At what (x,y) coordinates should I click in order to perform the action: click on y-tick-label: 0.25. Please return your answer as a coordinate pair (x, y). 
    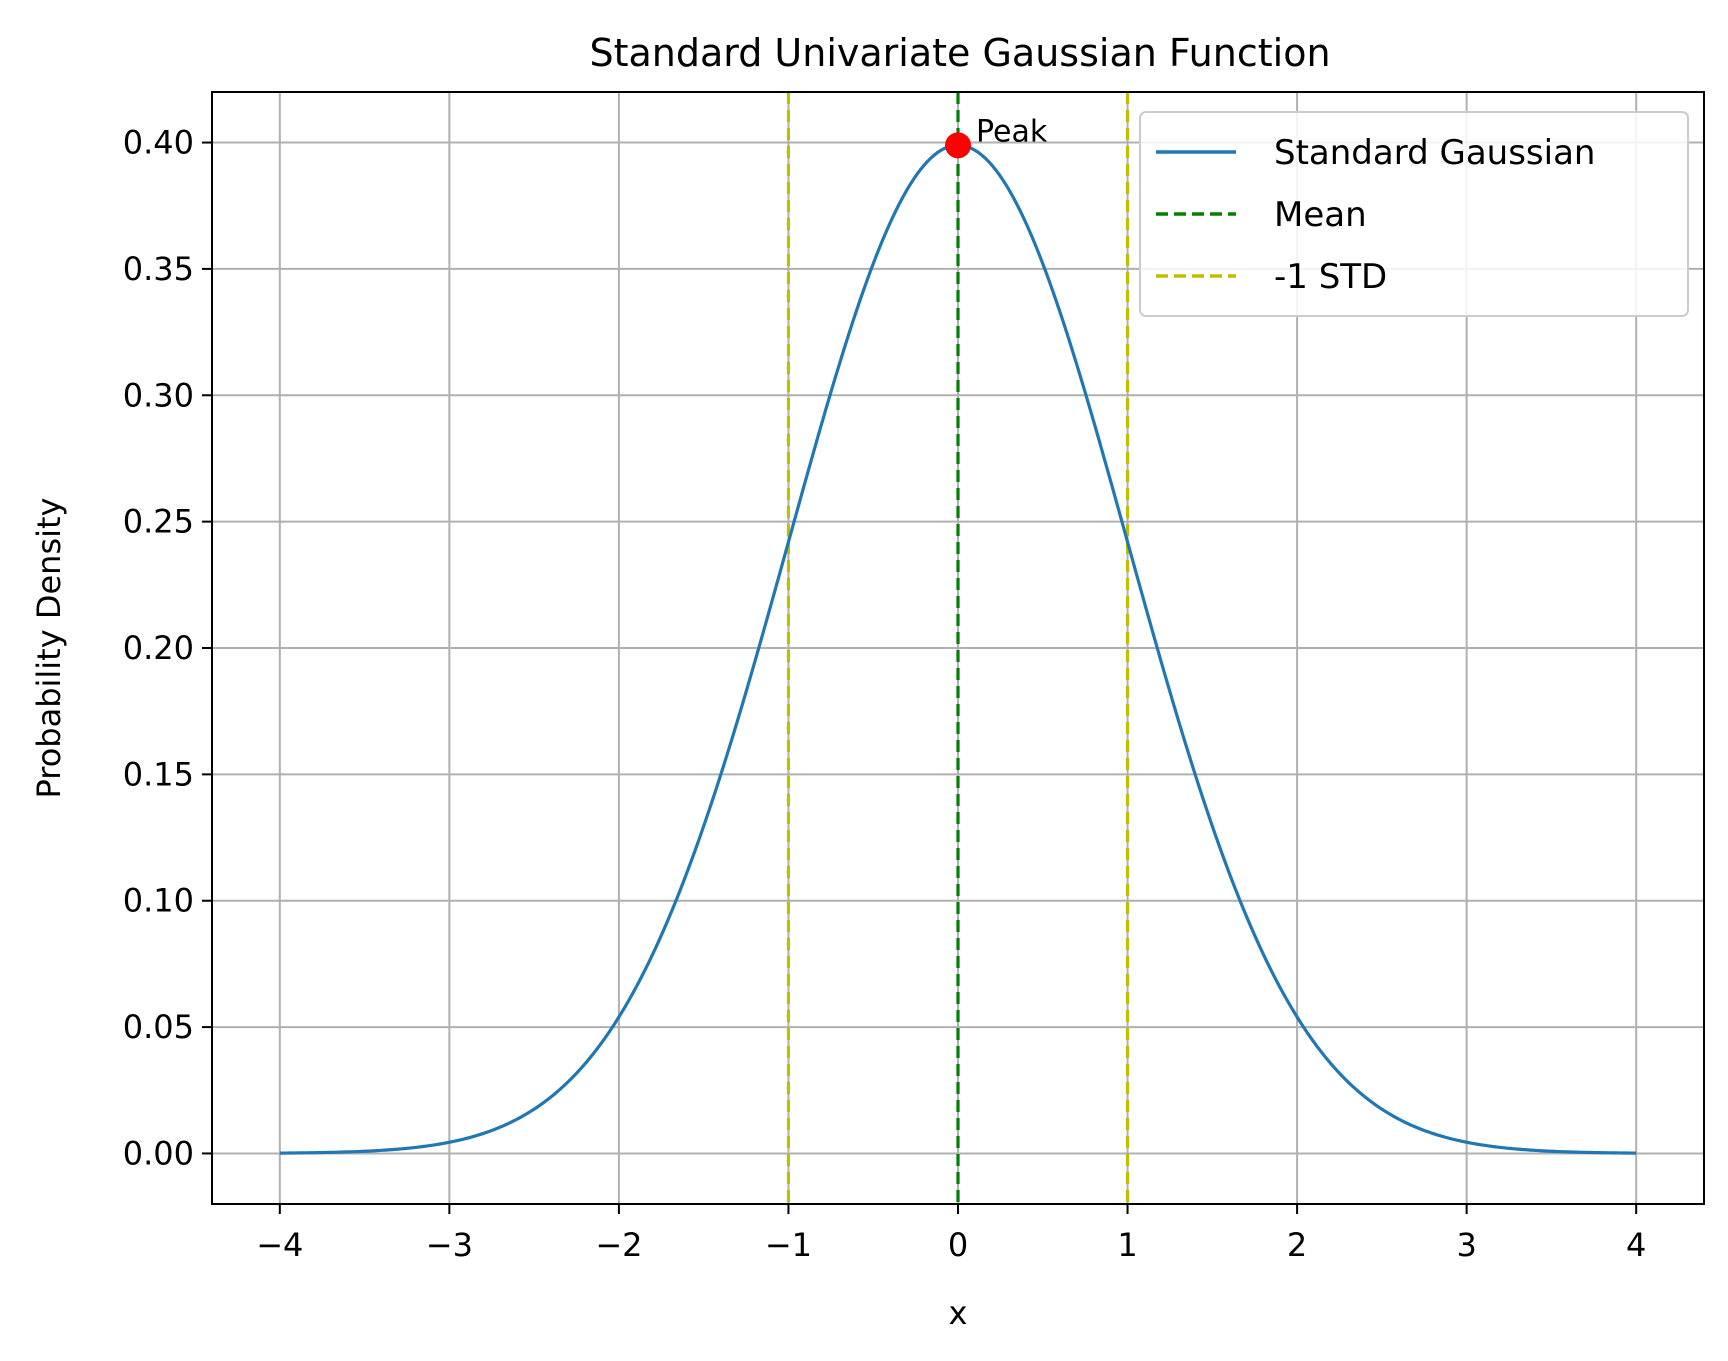
    Looking at the image, I should click on (158, 522).